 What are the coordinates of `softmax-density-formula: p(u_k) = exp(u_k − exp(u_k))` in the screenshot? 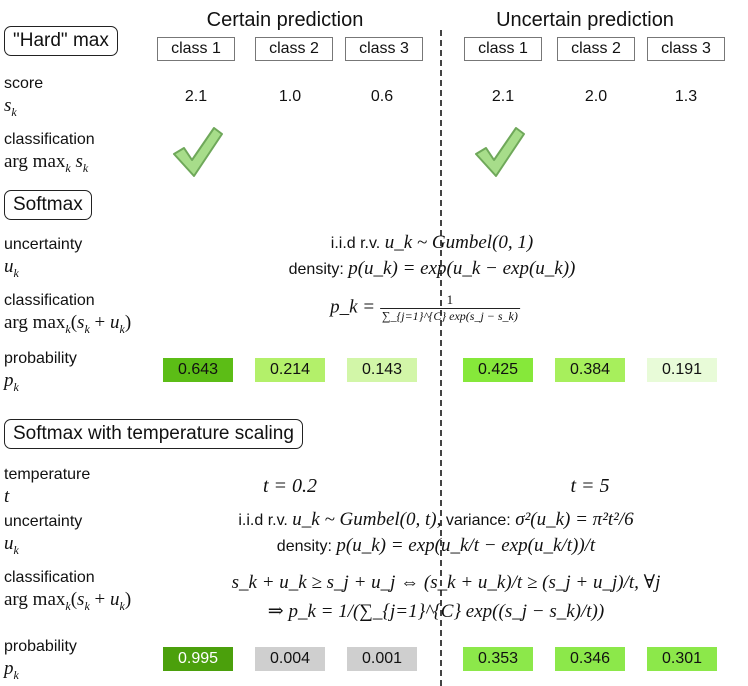 It's located at (462, 268).